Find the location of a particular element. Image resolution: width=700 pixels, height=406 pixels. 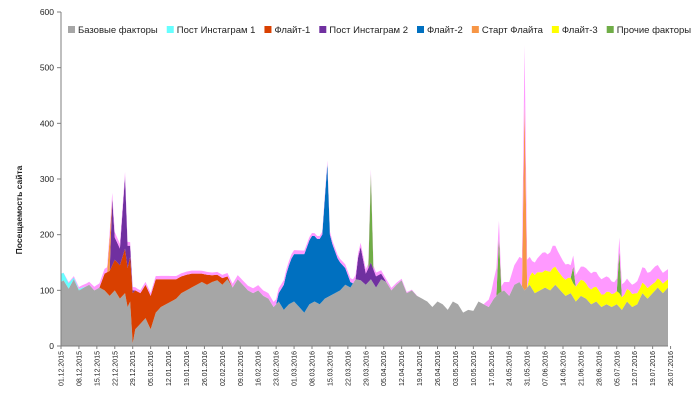

x-tick-label: 16.02.2016 is located at coordinates (259, 368).